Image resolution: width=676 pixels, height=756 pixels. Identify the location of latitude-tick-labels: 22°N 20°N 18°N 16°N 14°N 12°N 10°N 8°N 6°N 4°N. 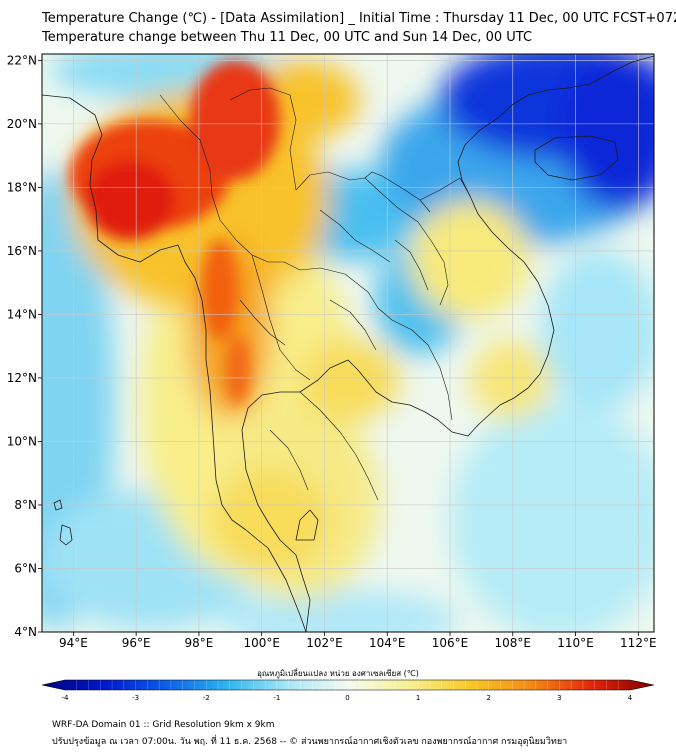
(24, 346).